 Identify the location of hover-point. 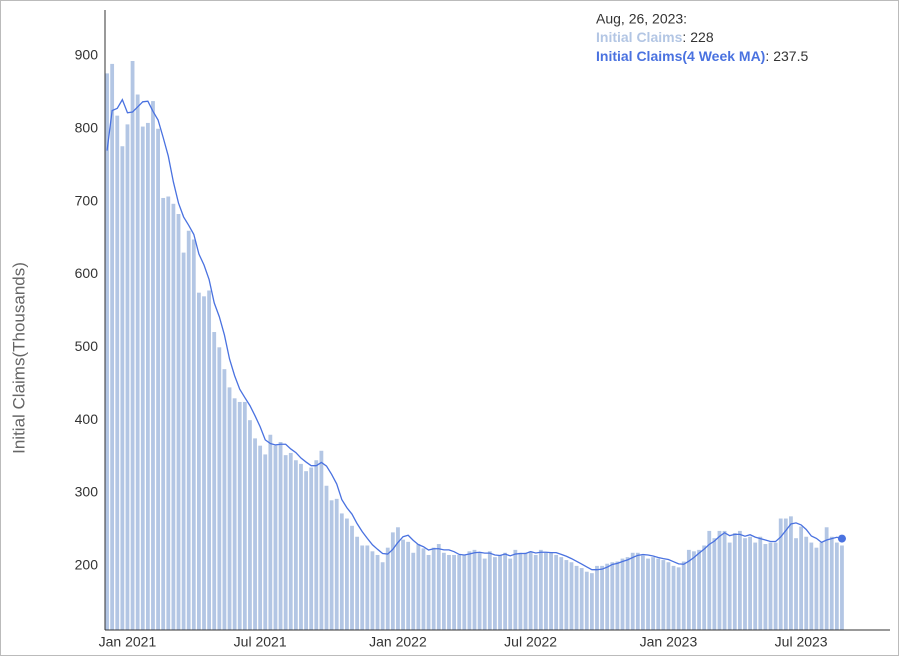
(841, 538).